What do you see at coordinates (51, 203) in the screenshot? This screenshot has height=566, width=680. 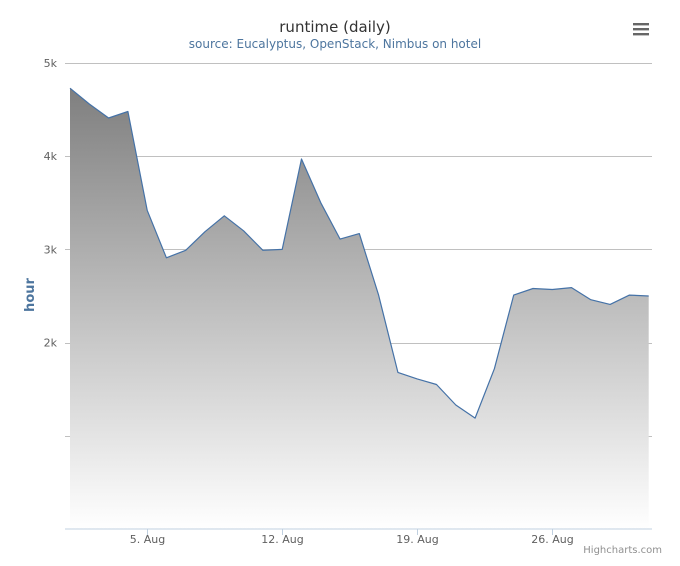 I see `y-axis-ticks: 2k 3k 4k 5k` at bounding box center [51, 203].